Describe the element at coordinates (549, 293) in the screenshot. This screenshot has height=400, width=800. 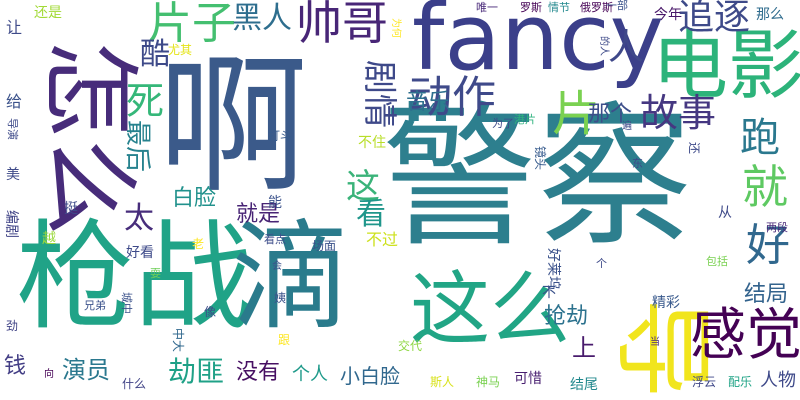
I see `word: 不` at that location.